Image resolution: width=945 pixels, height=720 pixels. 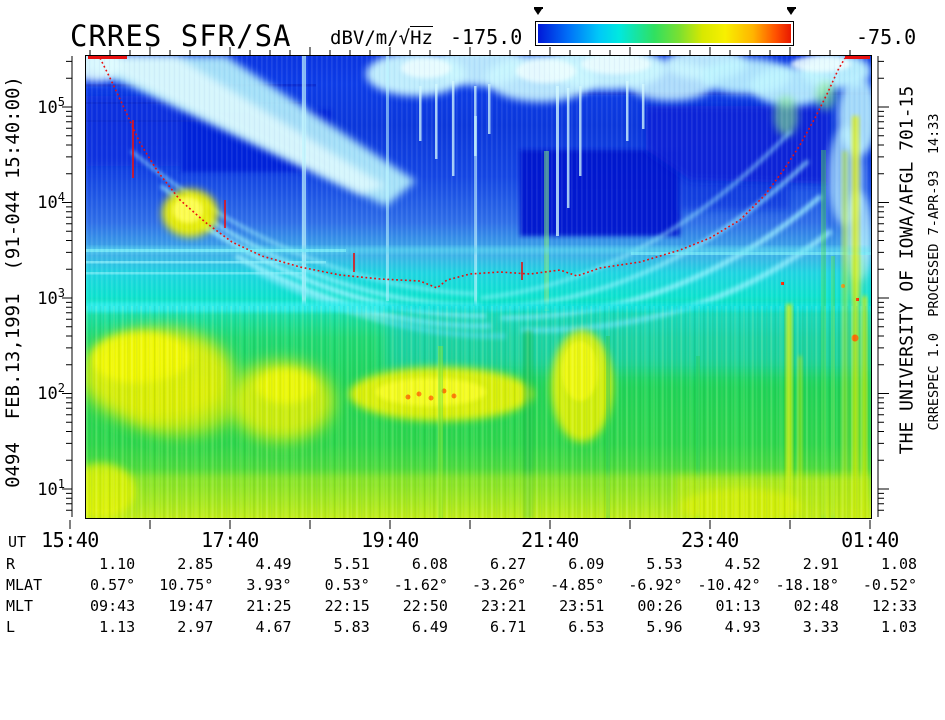 I want to click on ephemeris-cell: 1.08, so click(x=899, y=564).